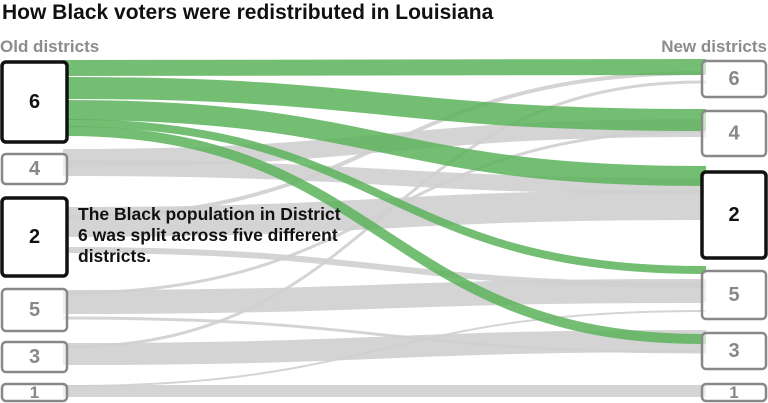  I want to click on new-districts-label: New districts, so click(714, 46).